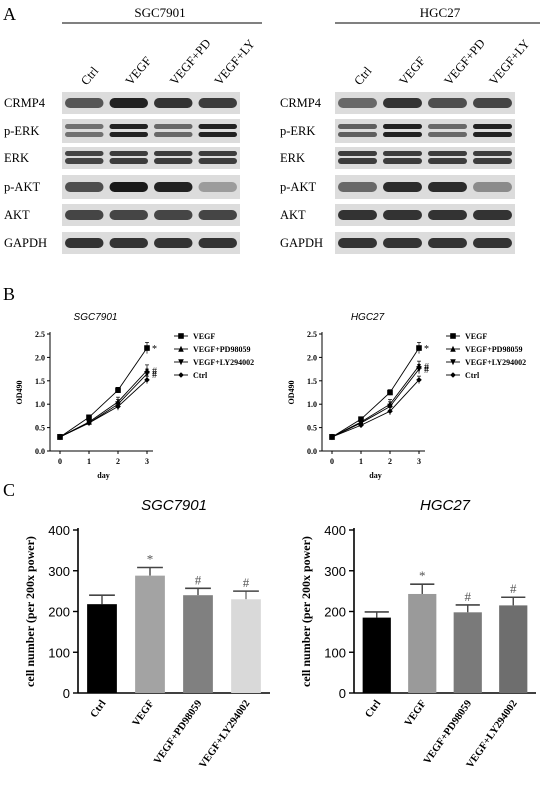  Describe the element at coordinates (159, 12) in the screenshot. I see `cell-line-title: SGC7901` at that location.